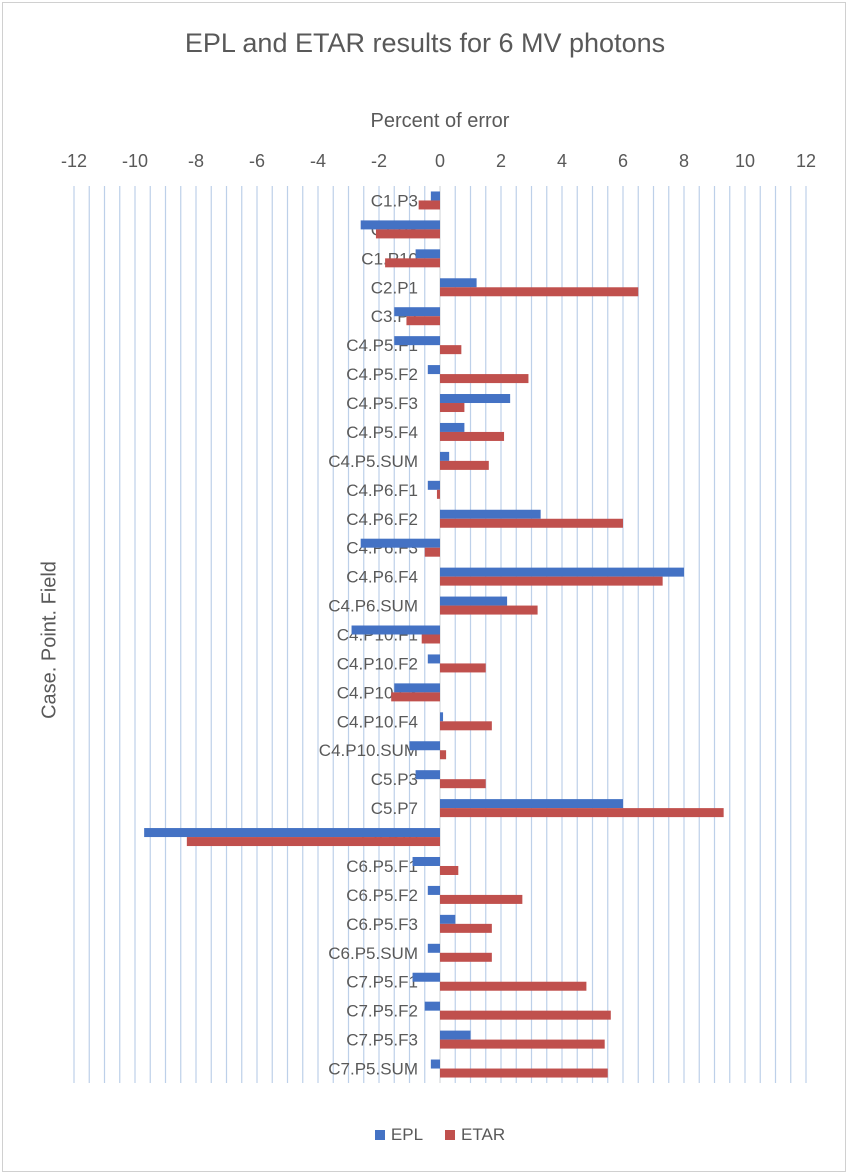 The width and height of the screenshot is (850, 1176). I want to click on category-label: C7.P5.SUM, so click(373, 1069).